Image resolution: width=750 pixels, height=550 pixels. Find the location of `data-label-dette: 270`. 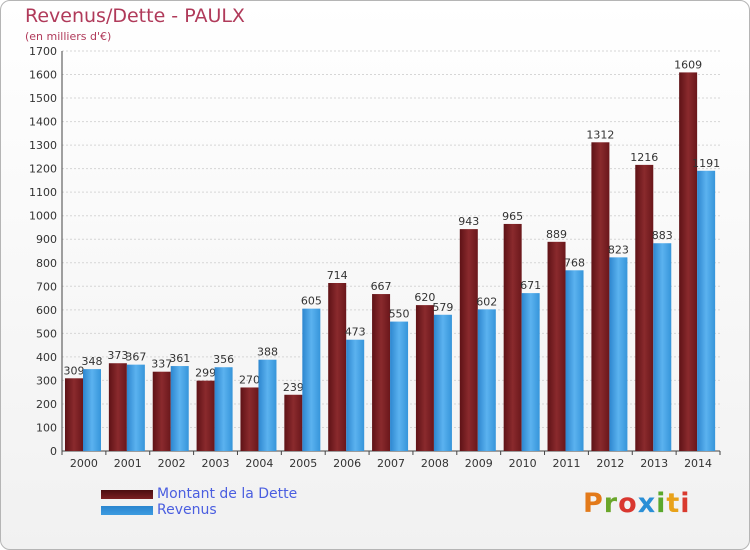

data-label-dette: 270 is located at coordinates (249, 379).